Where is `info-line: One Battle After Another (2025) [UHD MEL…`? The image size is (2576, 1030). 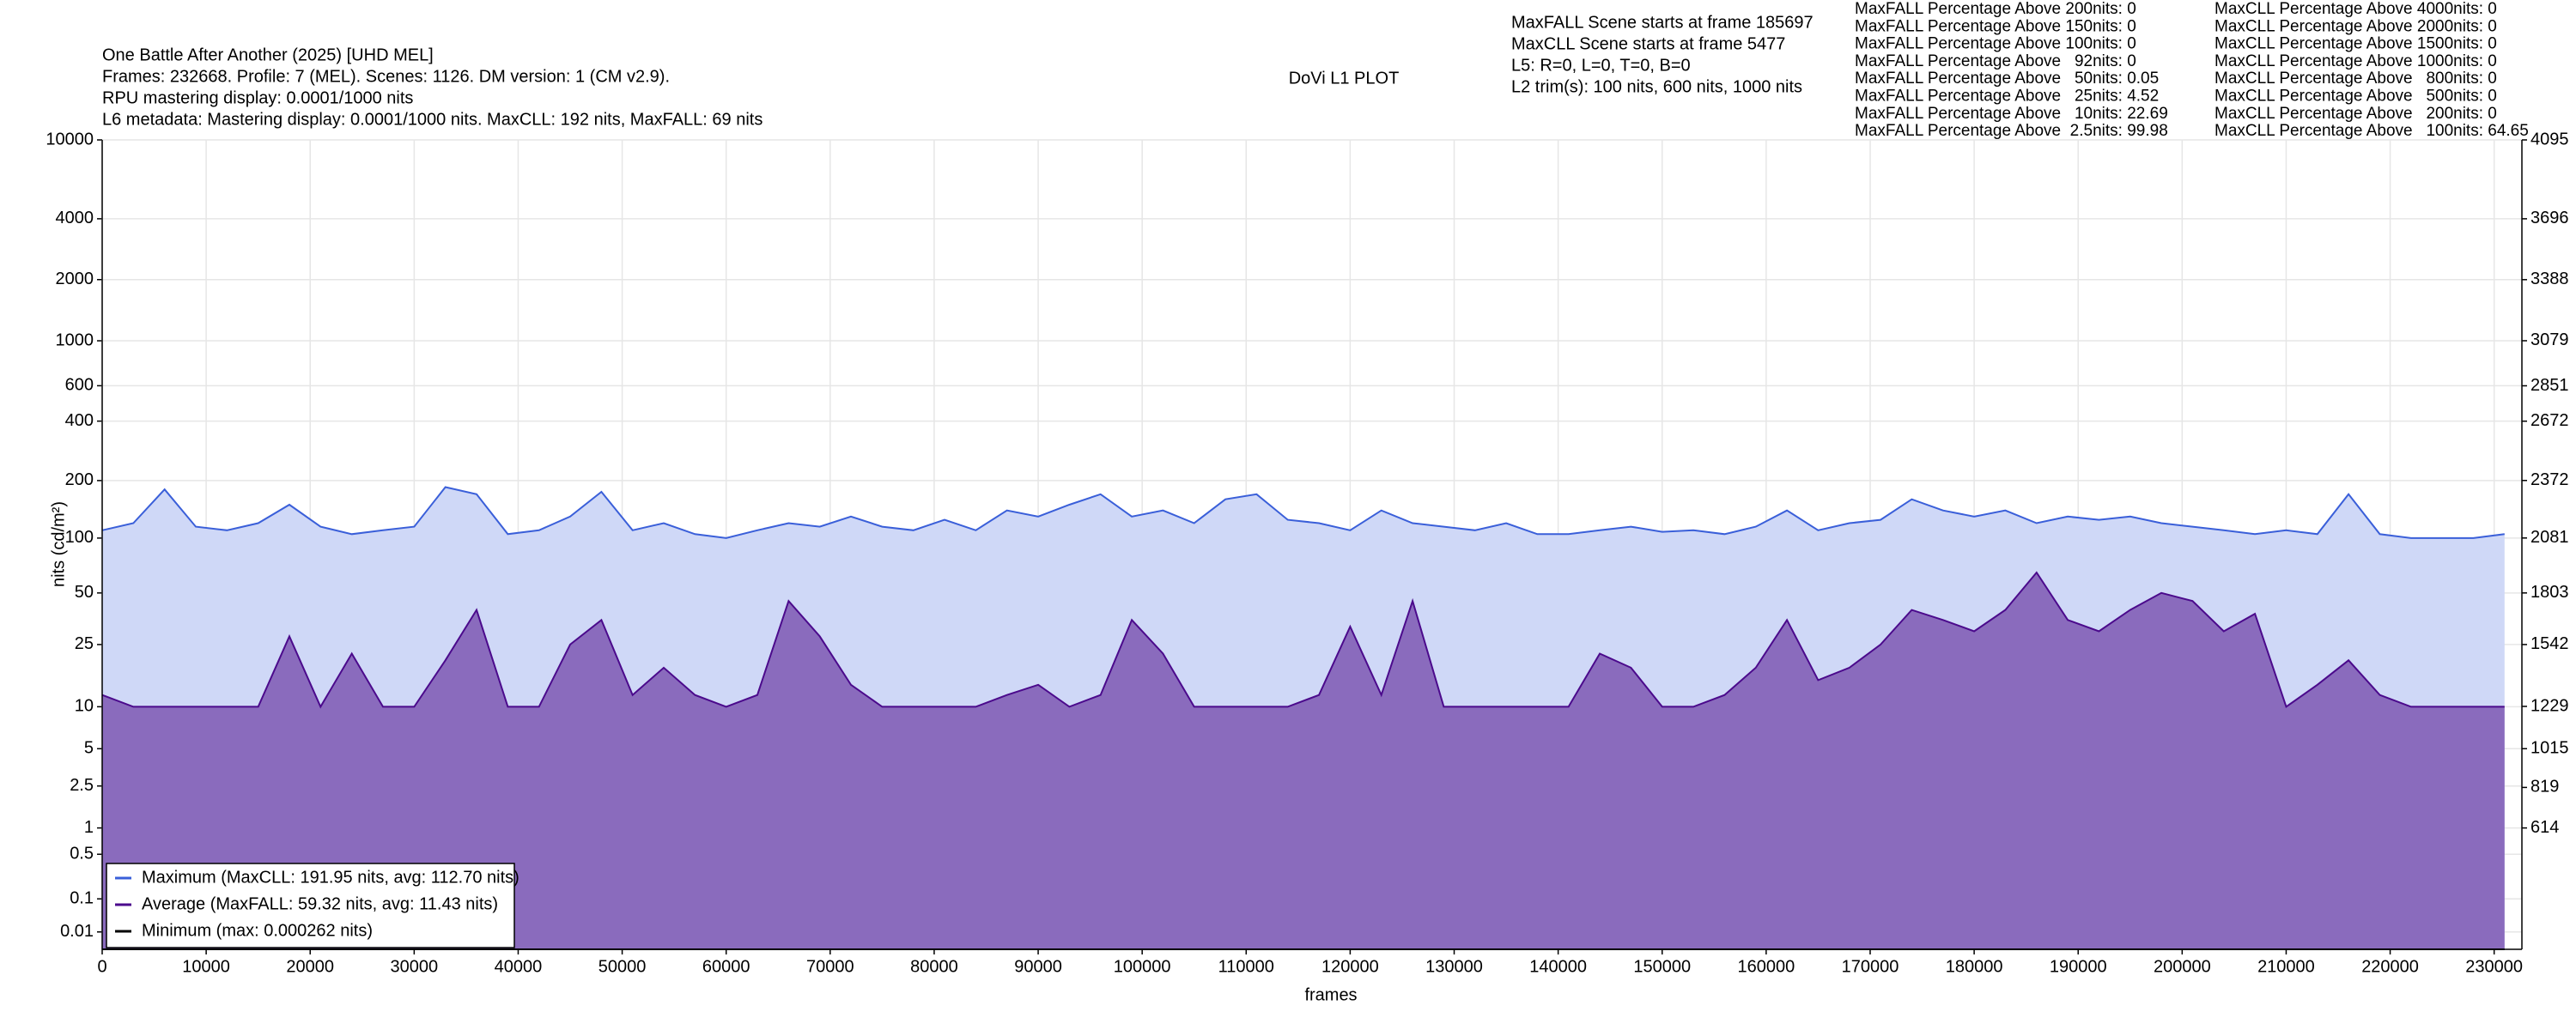 info-line: One Battle After Another (2025) [UHD MEL… is located at coordinates (268, 54).